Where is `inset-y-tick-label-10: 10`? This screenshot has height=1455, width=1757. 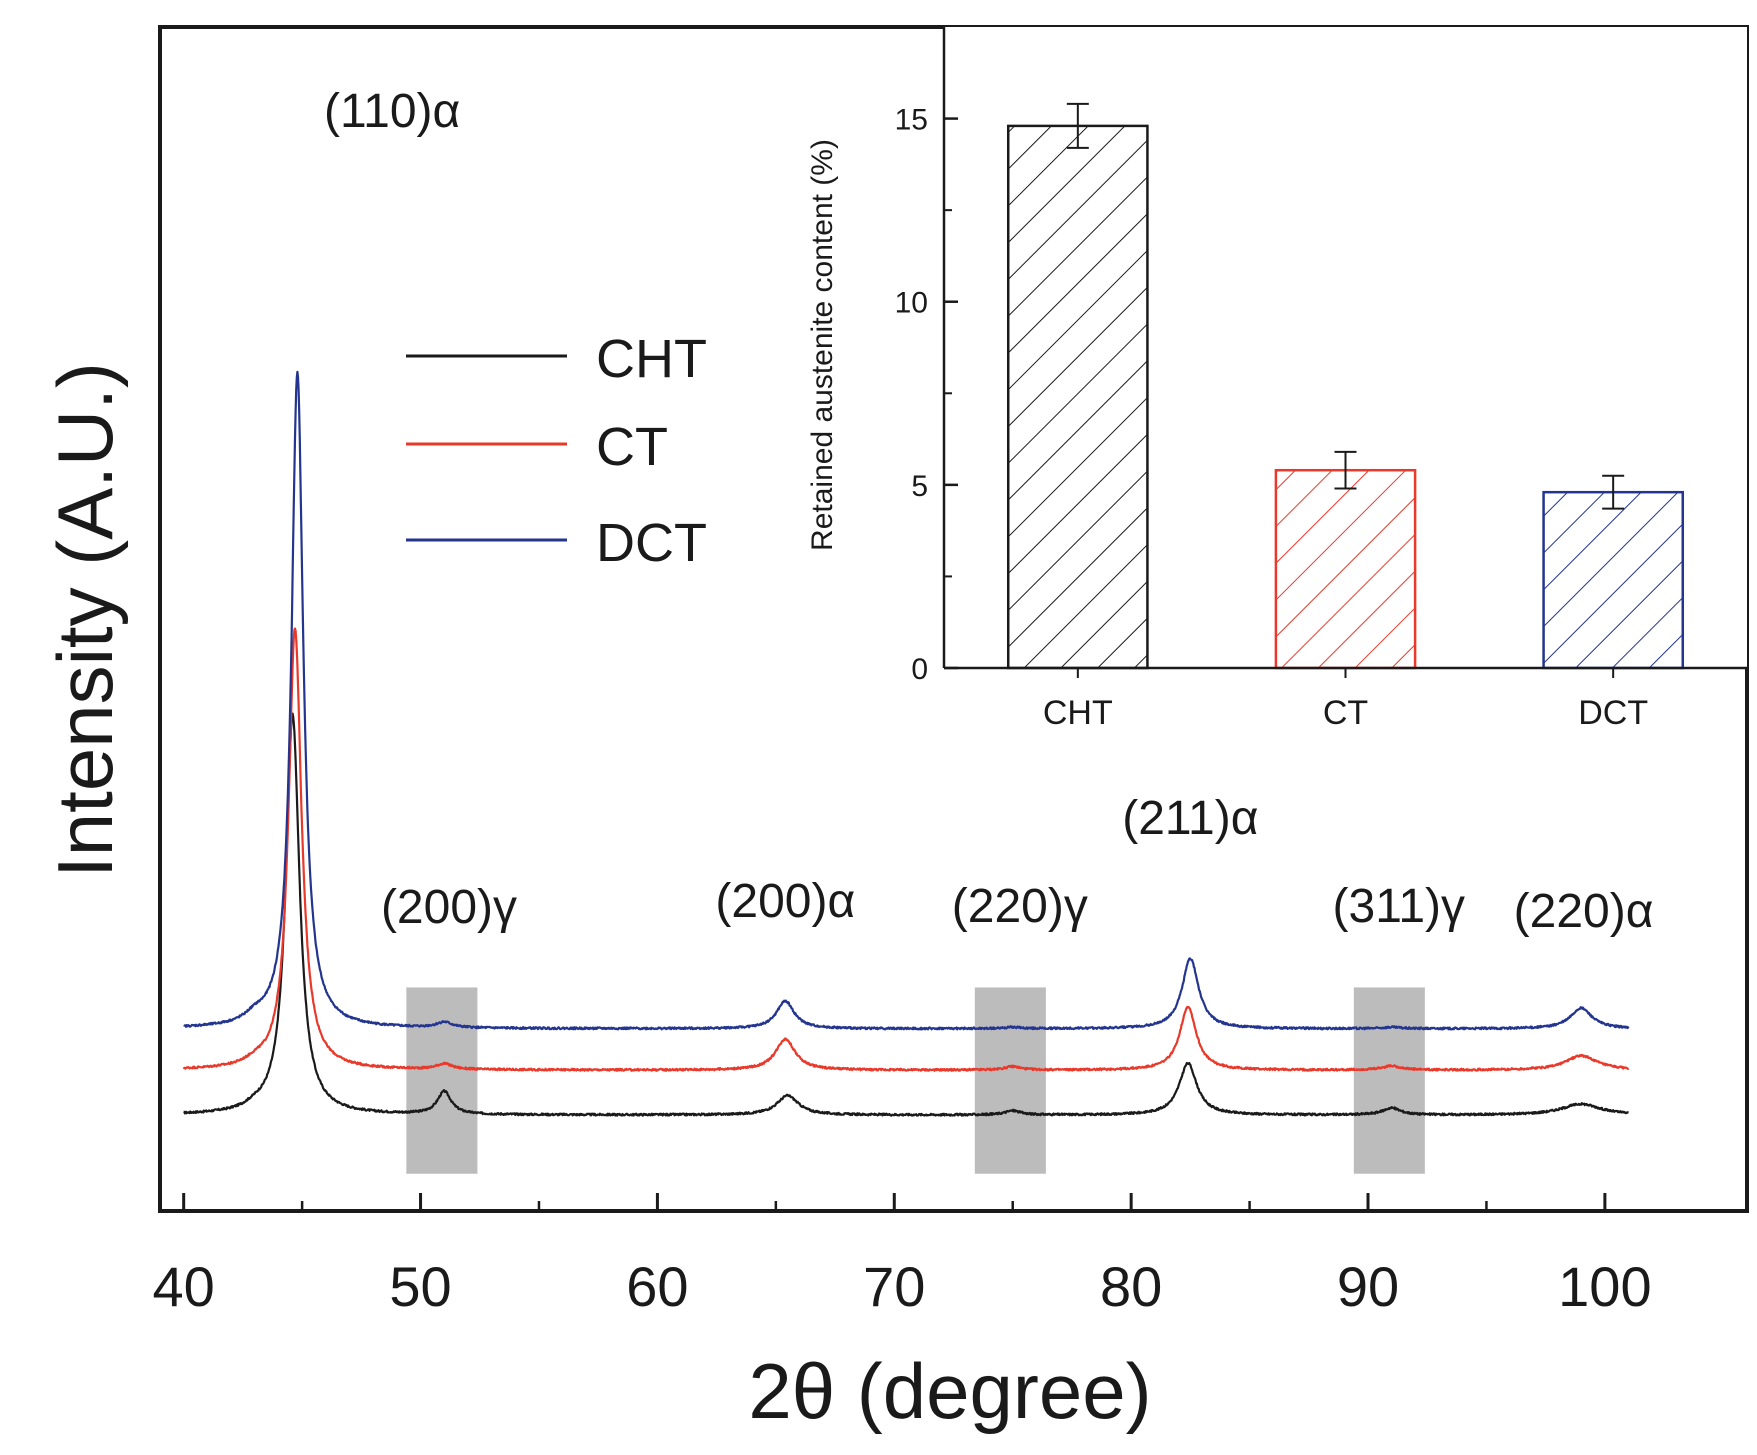 inset-y-tick-label-10: 10 is located at coordinates (911, 303).